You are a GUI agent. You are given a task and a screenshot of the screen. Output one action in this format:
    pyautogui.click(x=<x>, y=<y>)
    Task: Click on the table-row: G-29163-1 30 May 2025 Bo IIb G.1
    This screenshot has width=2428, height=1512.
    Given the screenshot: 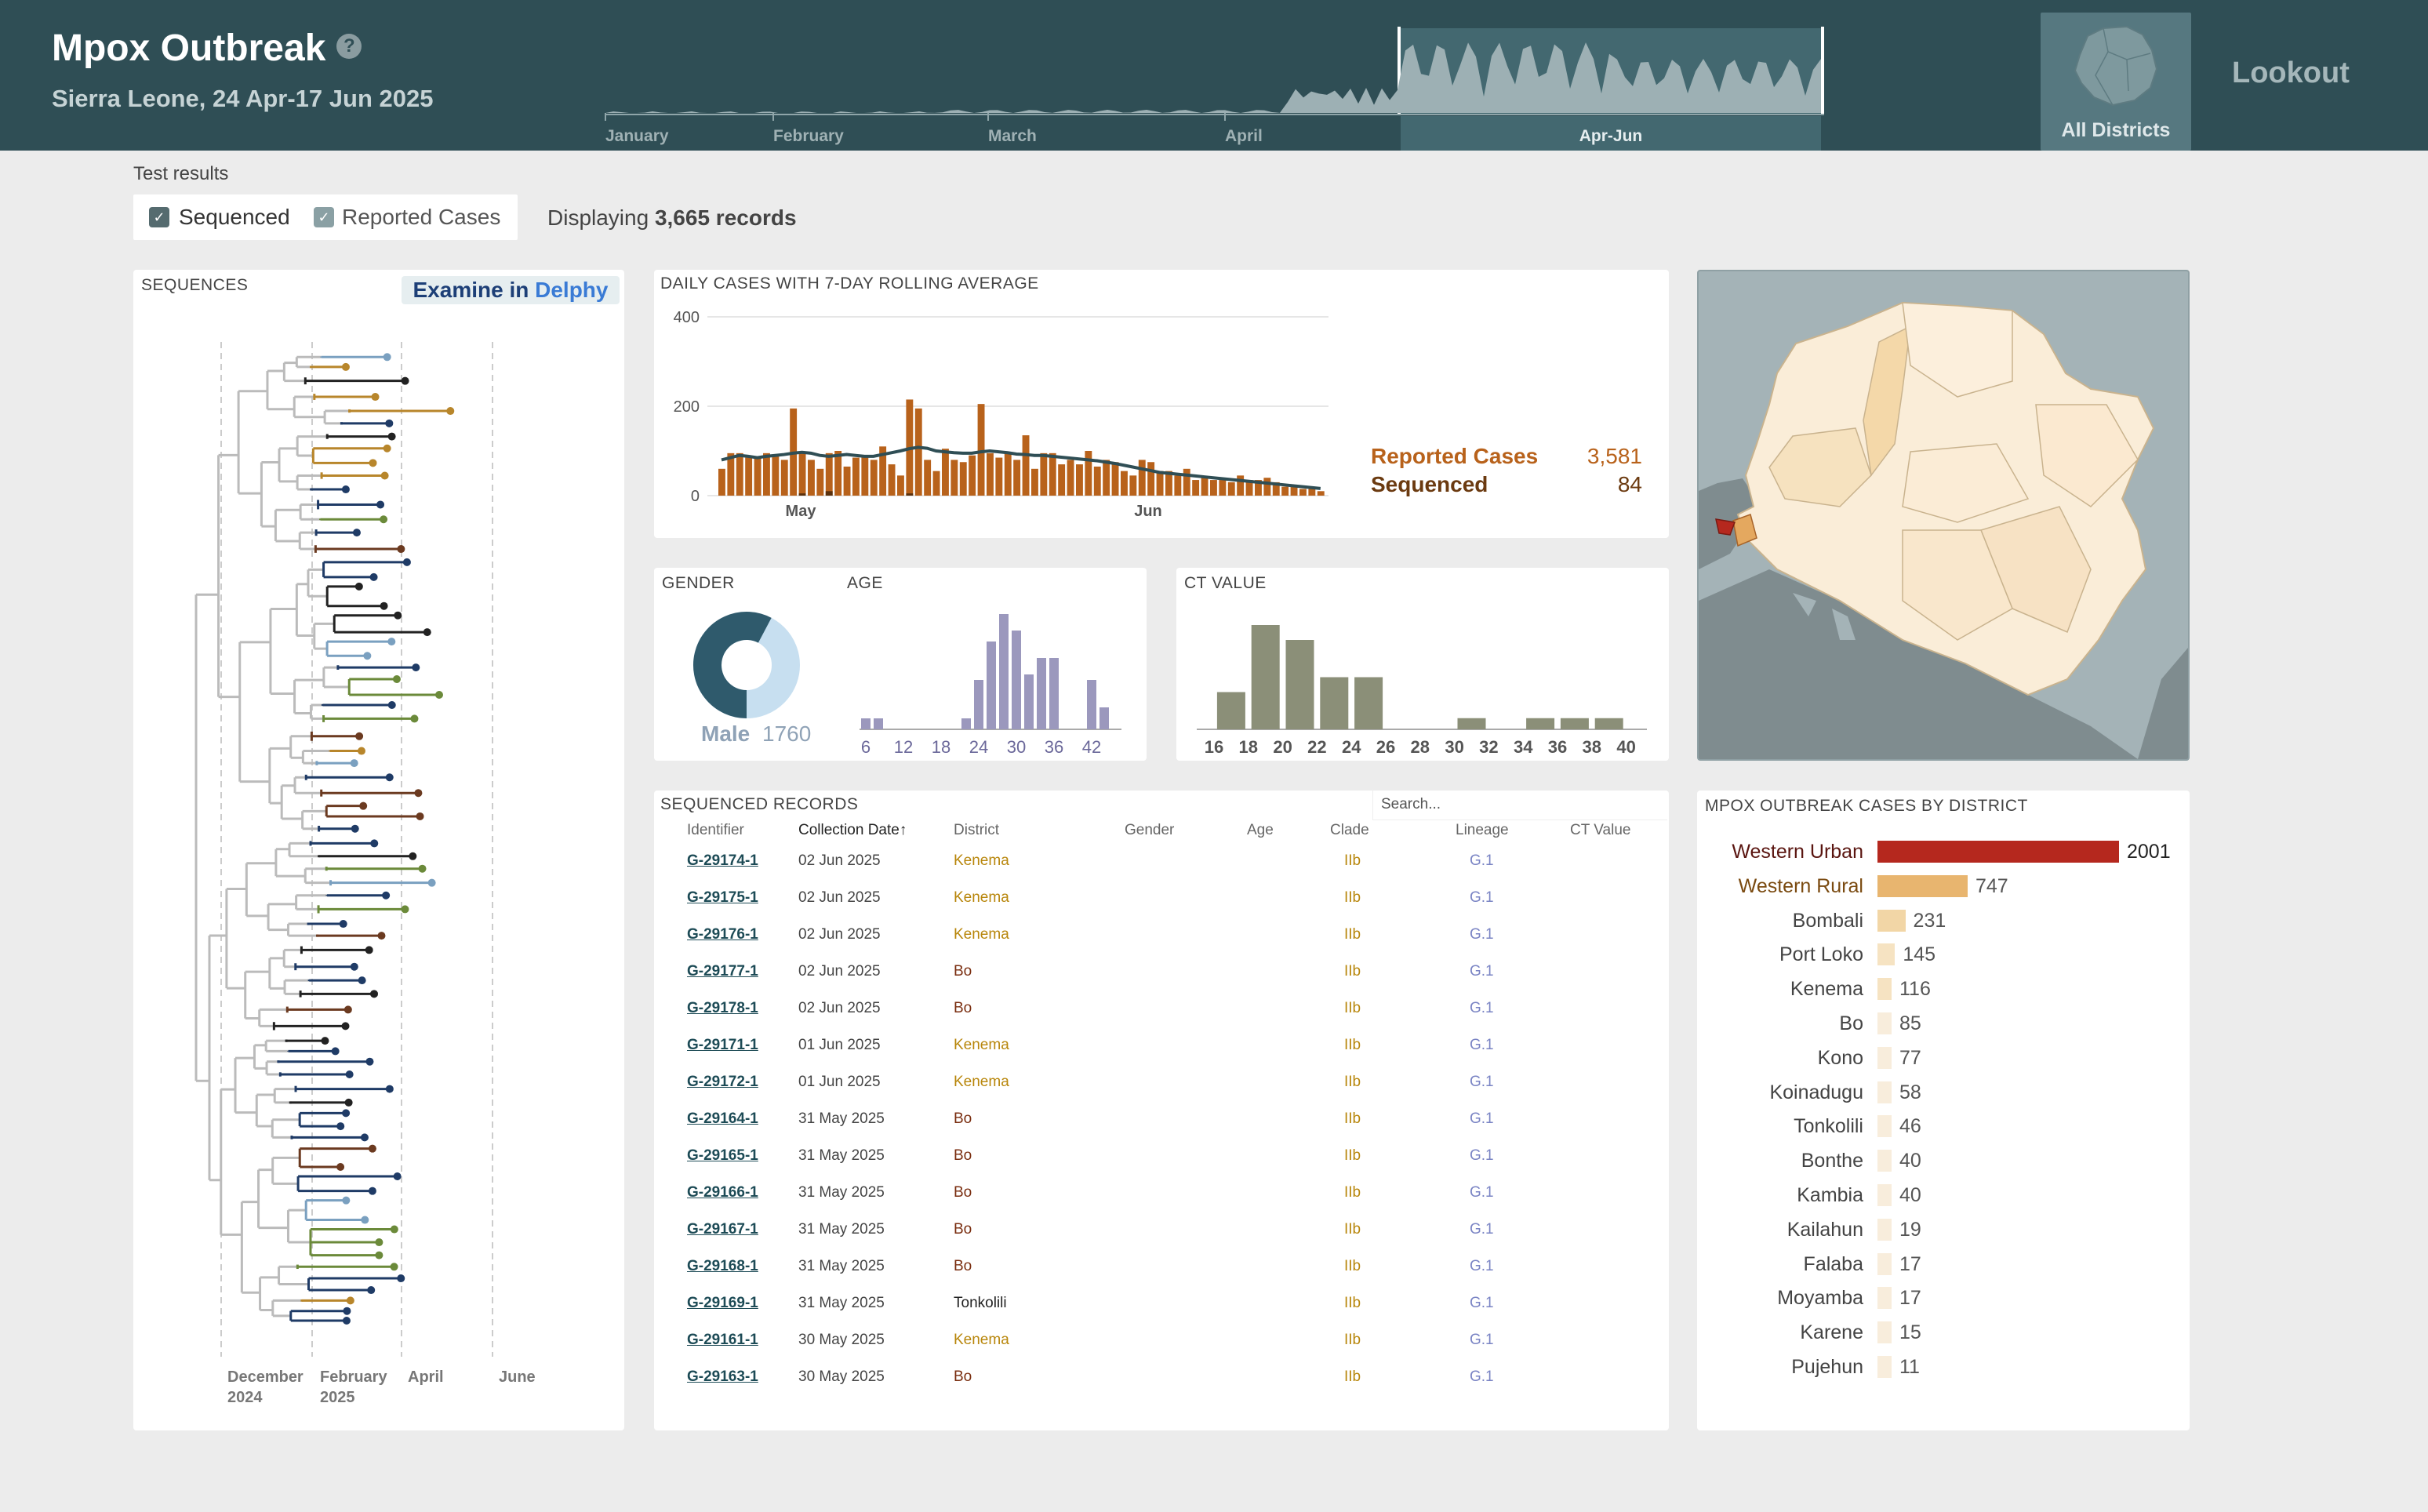 What is the action you would take?
    pyautogui.click(x=1175, y=1376)
    